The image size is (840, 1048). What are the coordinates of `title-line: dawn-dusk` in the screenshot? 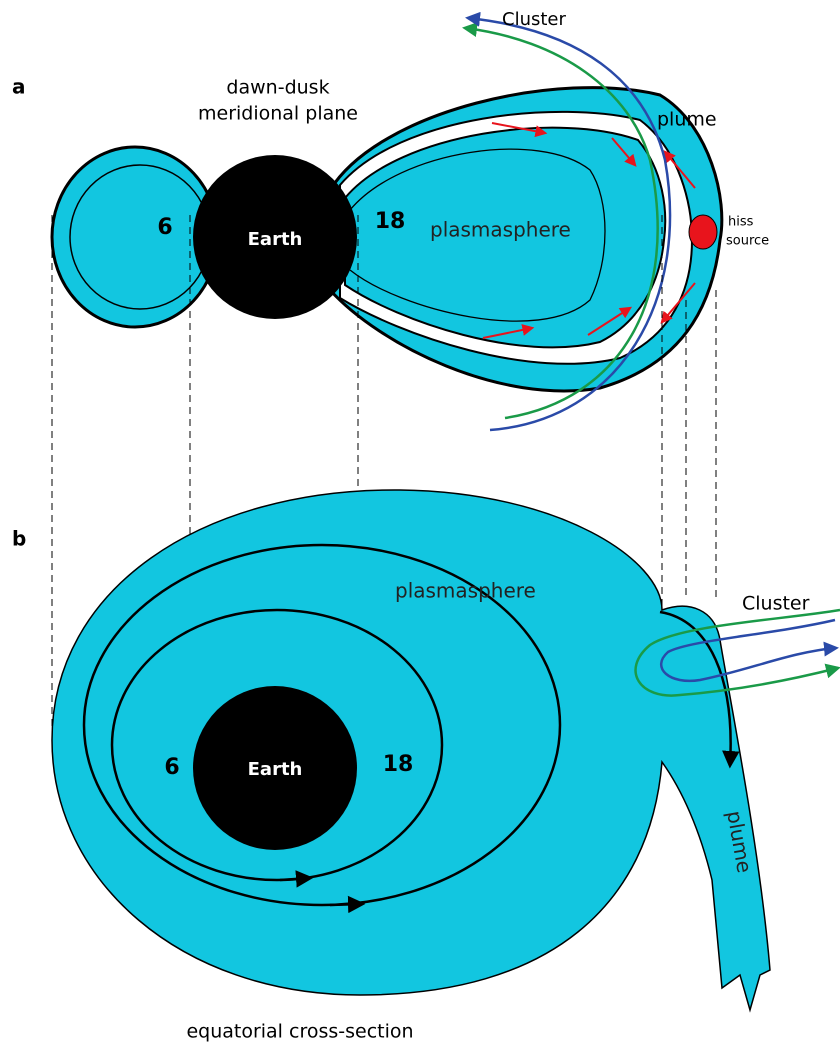 It's located at (277, 88).